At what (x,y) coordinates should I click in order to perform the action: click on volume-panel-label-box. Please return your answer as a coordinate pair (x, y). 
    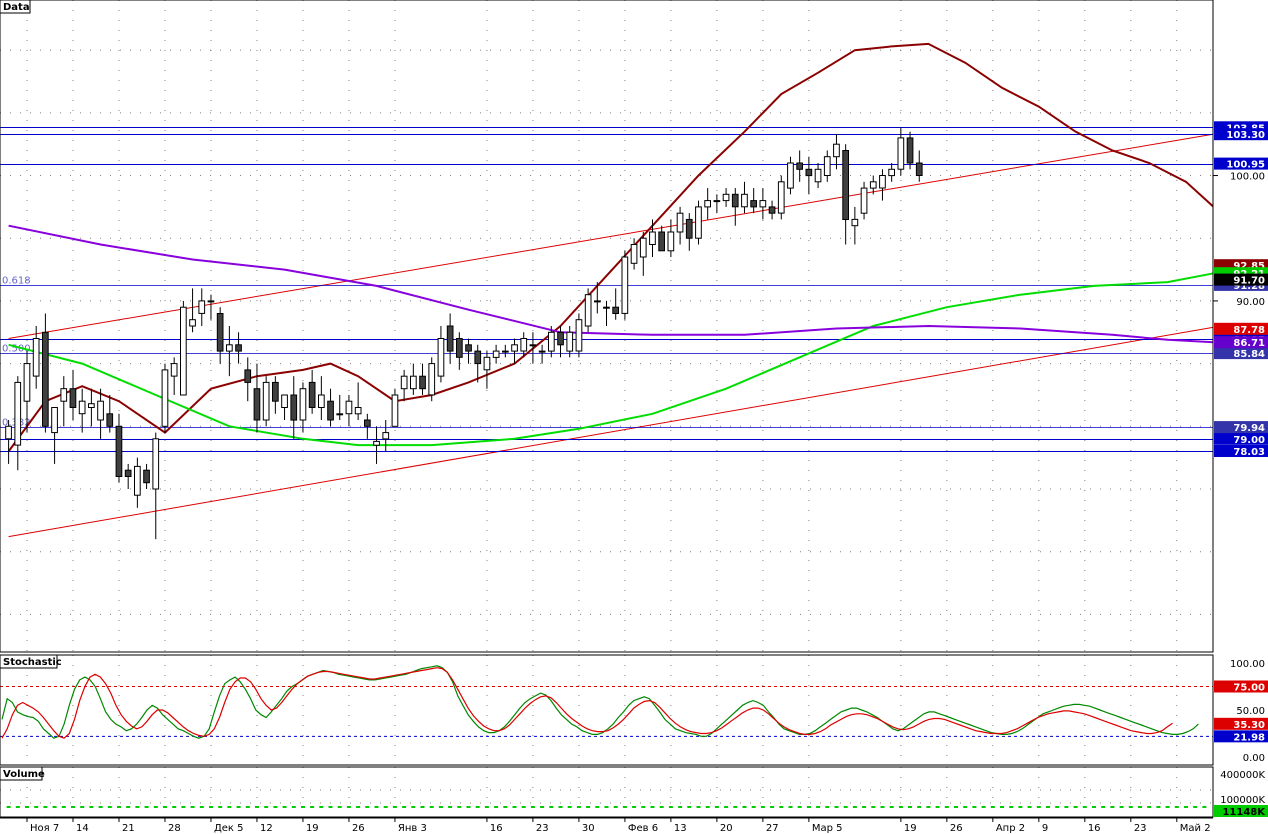
    Looking at the image, I should click on (21, 773).